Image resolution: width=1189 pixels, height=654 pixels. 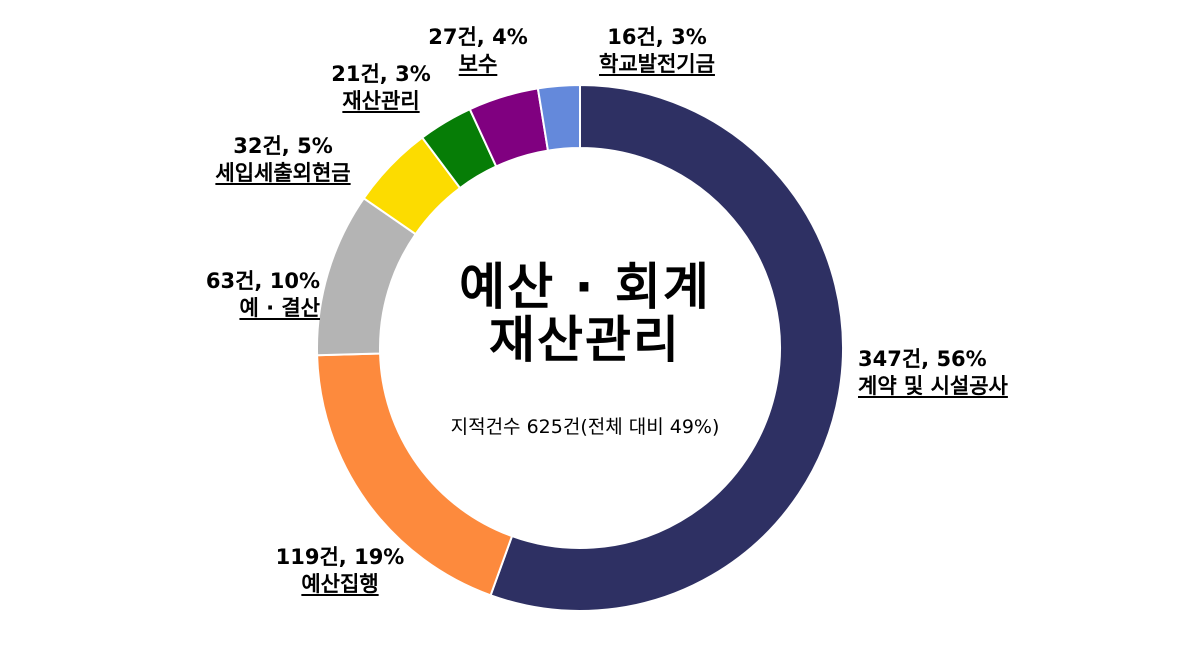 I want to click on label-settlement-name: 예 · 결산, so click(x=279, y=308).